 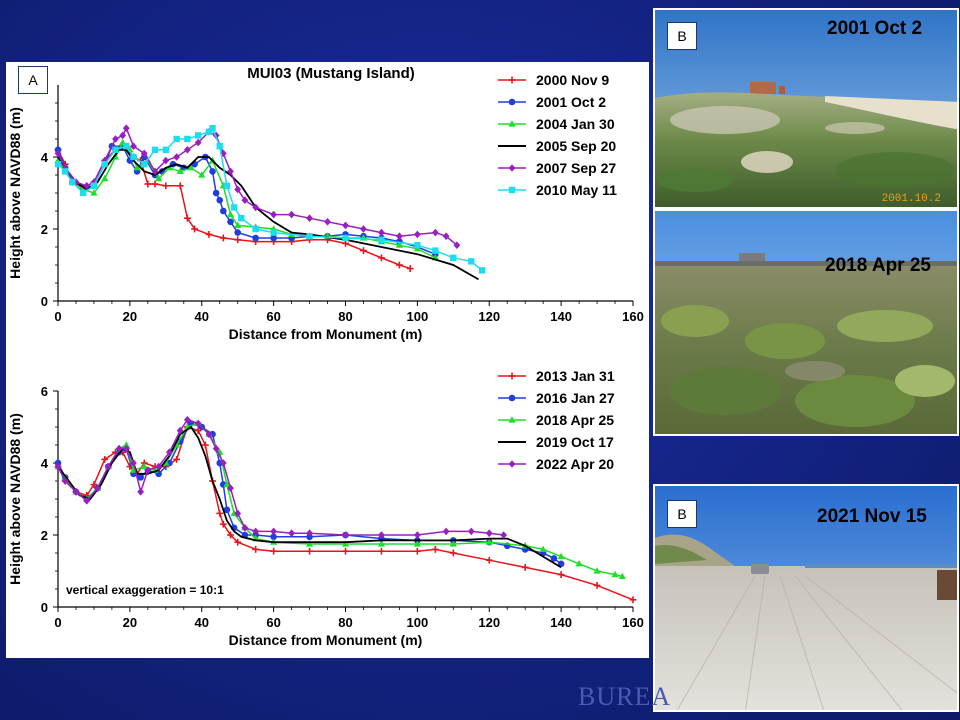 I want to click on chart1-legend-entry: 2004 Jan 30, so click(x=556, y=124).